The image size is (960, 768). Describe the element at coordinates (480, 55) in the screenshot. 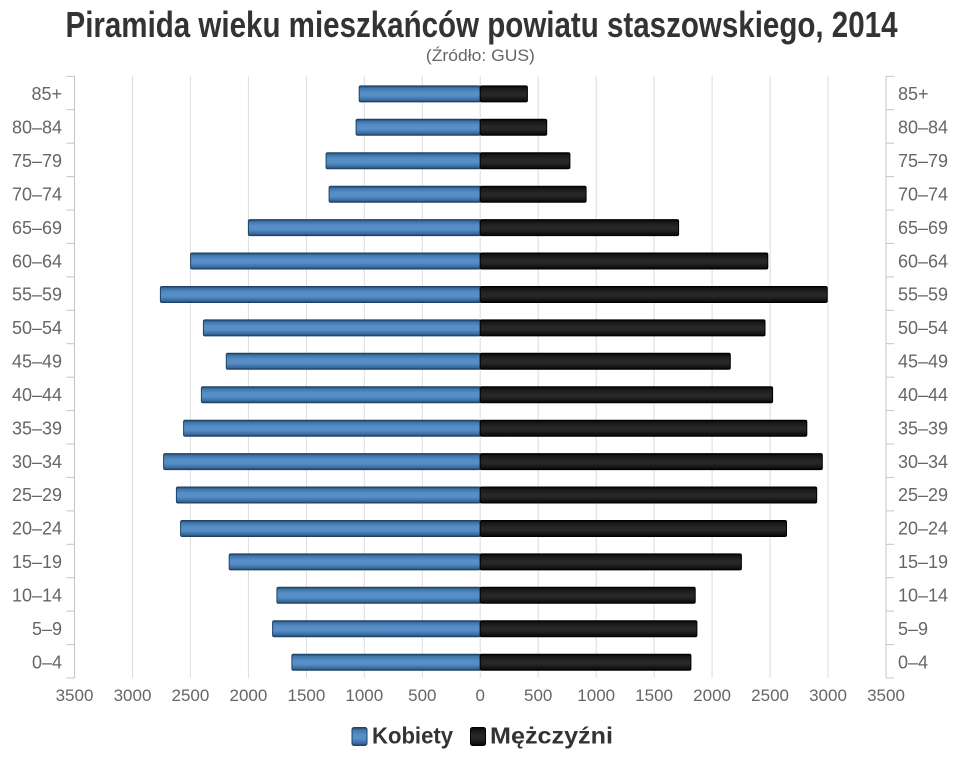

I see `svg-text: (Źródło: GUS)` at that location.